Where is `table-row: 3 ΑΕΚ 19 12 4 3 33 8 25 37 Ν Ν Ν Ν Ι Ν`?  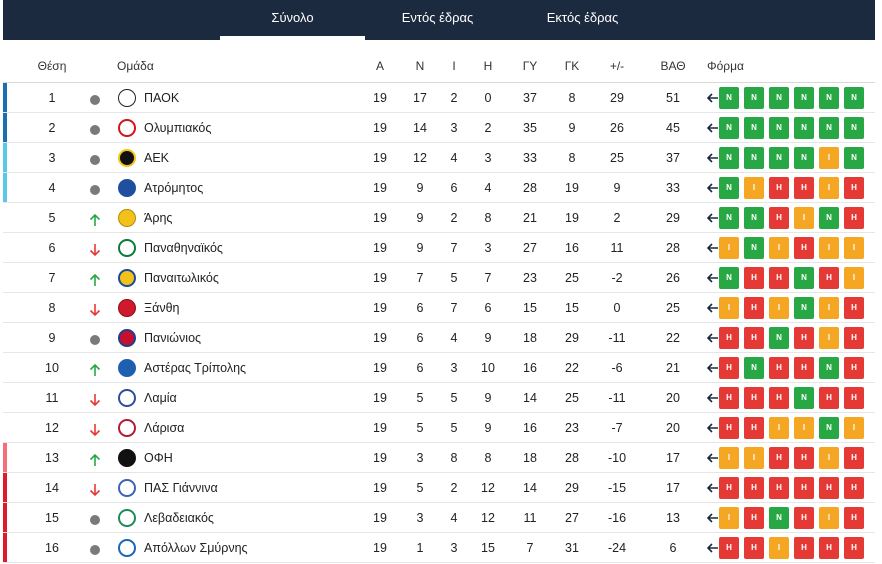 table-row: 3 ΑΕΚ 19 12 4 3 33 8 25 37 Ν Ν Ν Ν Ι Ν is located at coordinates (441, 158).